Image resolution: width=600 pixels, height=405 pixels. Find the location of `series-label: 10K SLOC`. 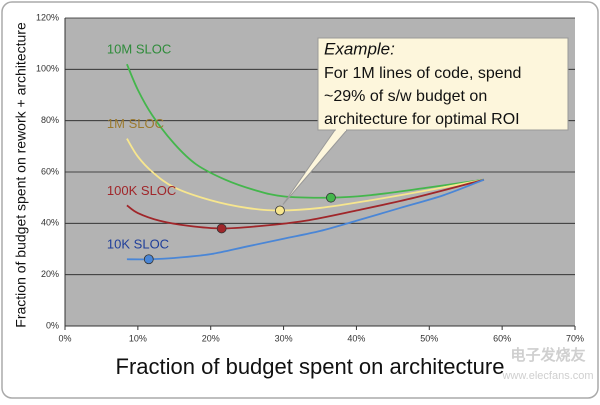

series-label: 10K SLOC is located at coordinates (138, 244).